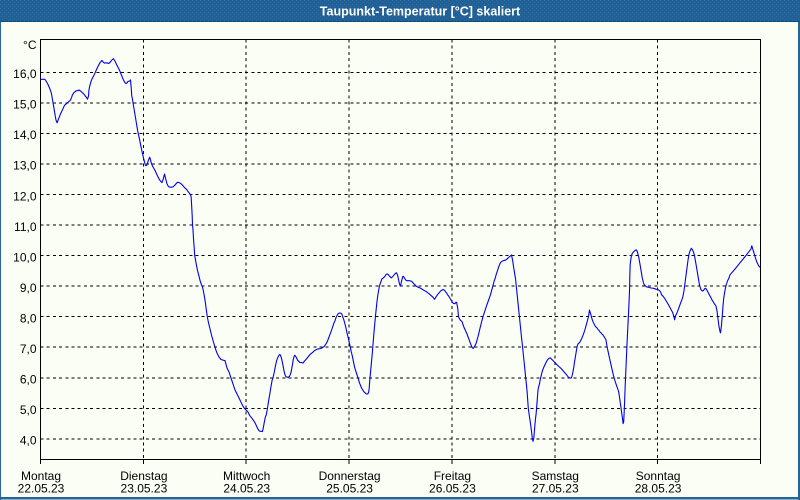 This screenshot has height=500, width=800. I want to click on svg-text: 6,0, so click(28, 380).